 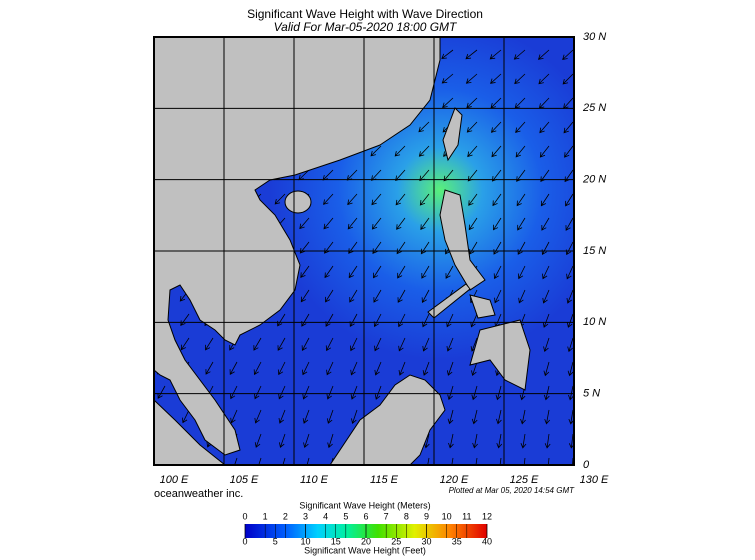 What do you see at coordinates (365, 516) in the screenshot?
I see `meters-tick-label: 6` at bounding box center [365, 516].